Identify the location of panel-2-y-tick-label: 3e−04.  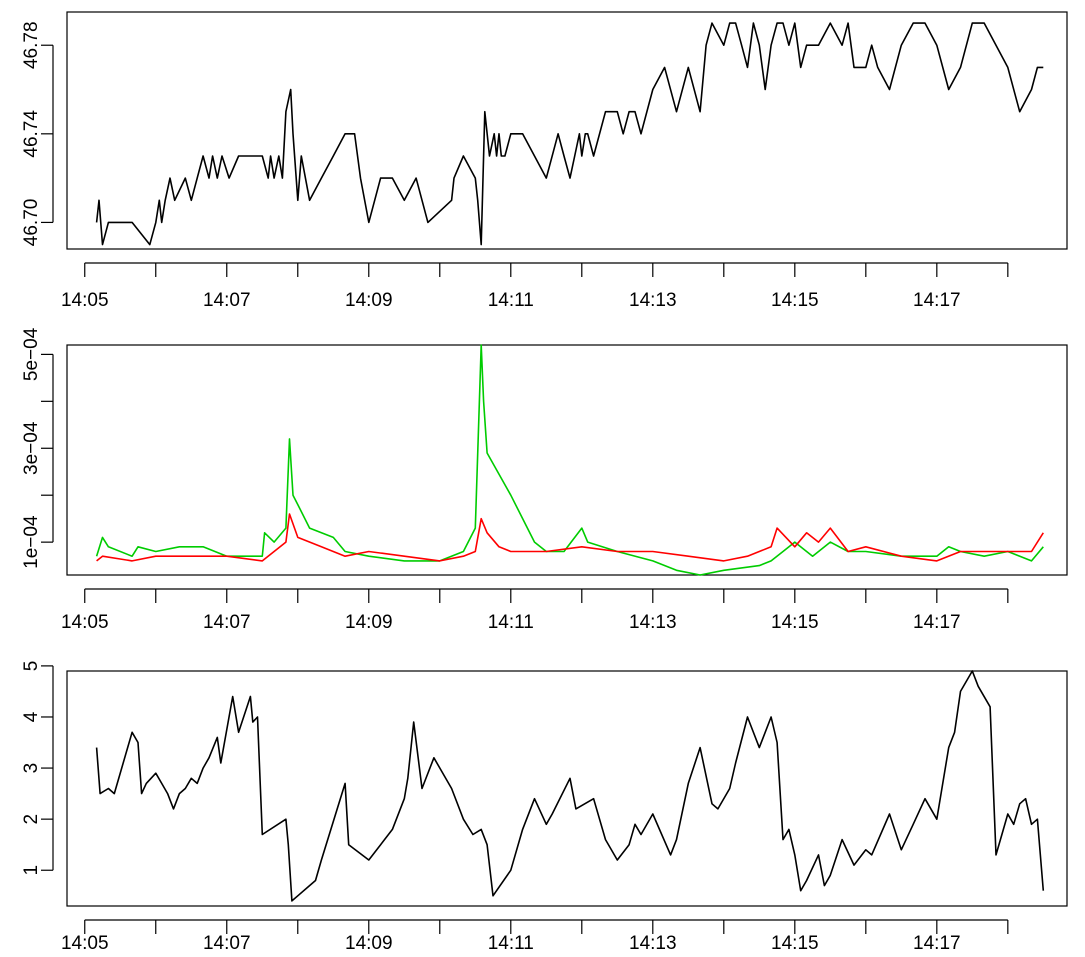
(31, 448).